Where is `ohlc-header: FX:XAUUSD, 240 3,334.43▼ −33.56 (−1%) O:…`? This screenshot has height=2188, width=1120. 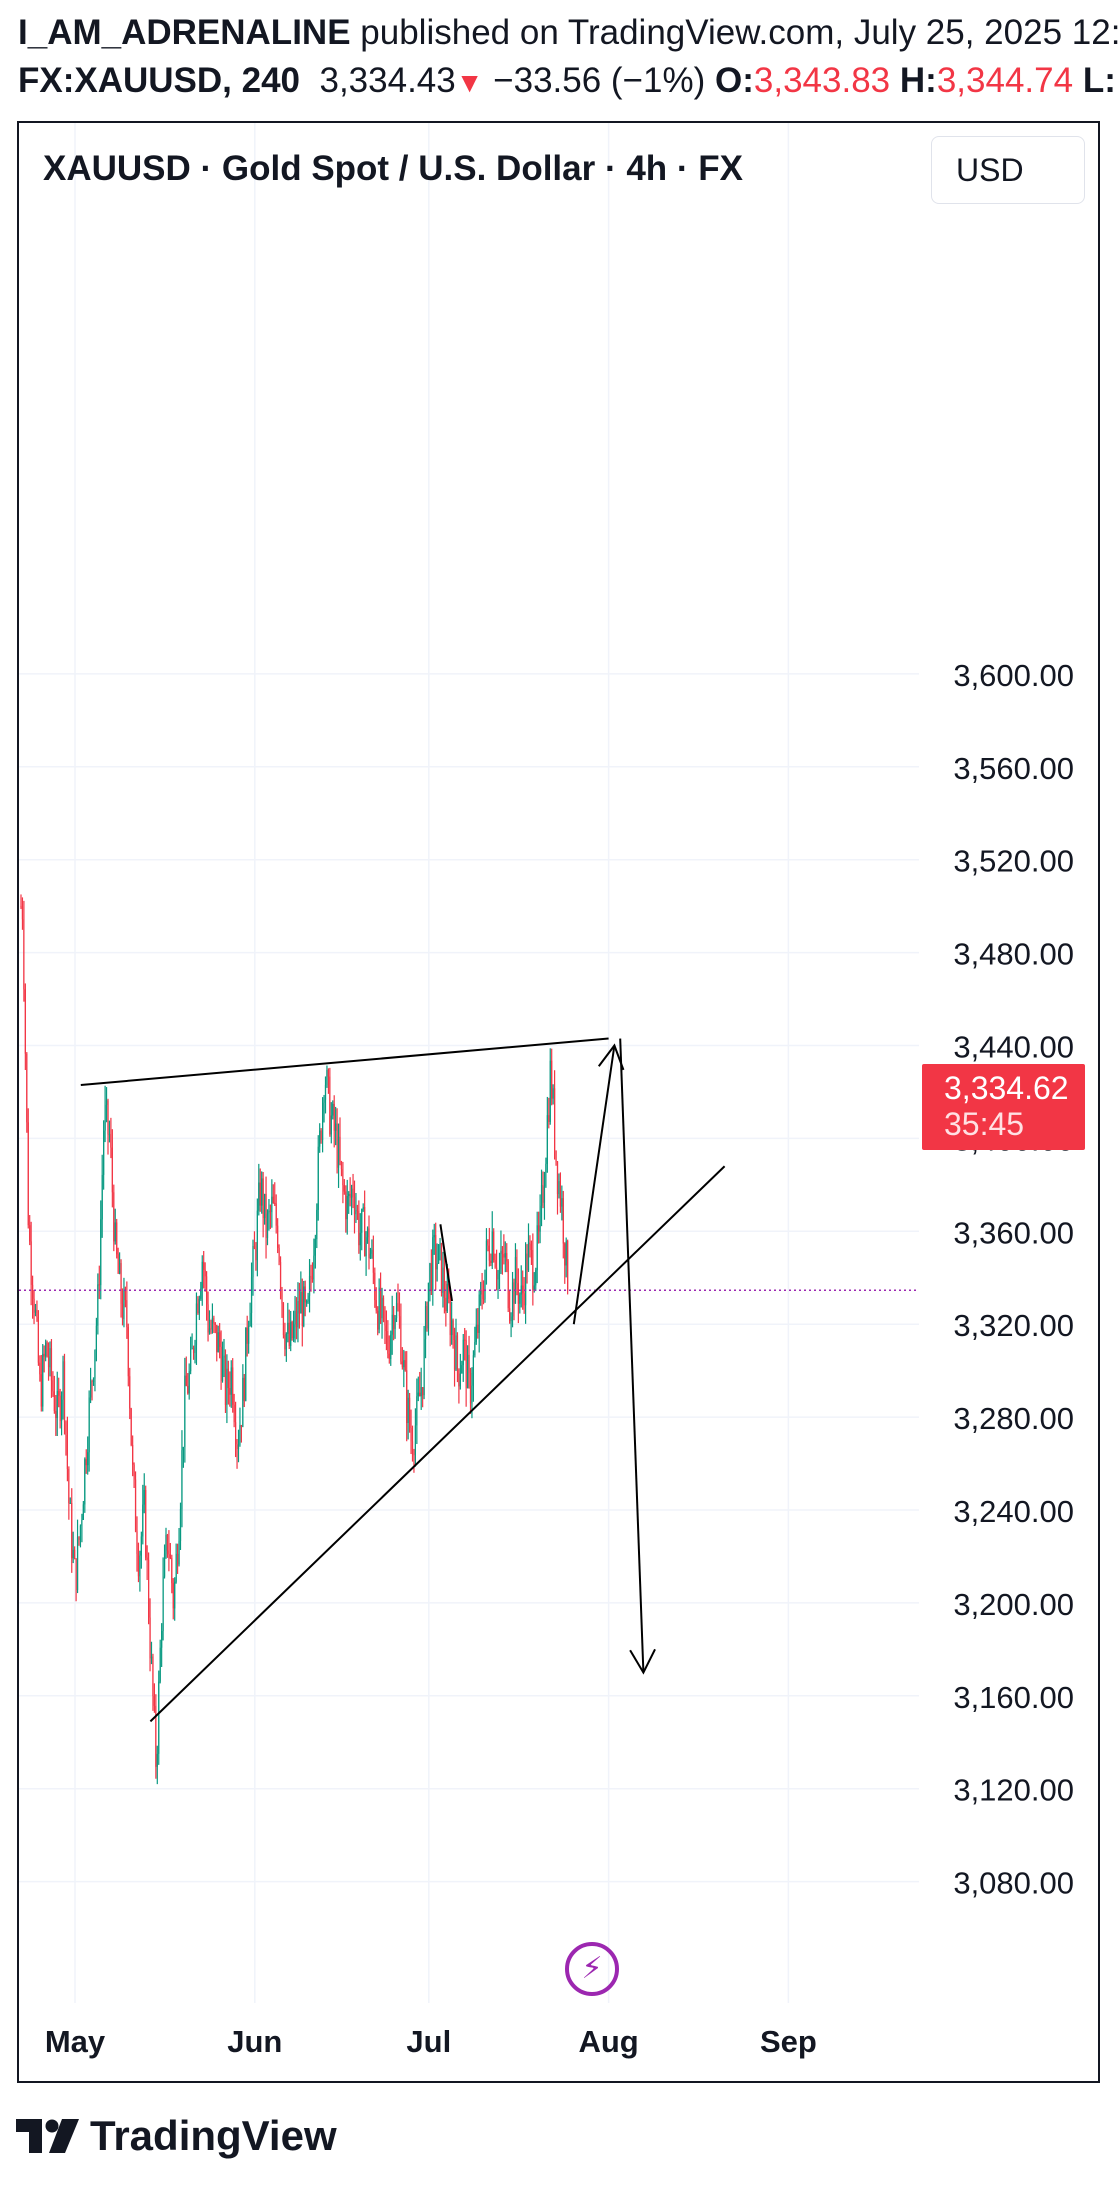 ohlc-header: FX:XAUUSD, 240 3,334.43▼ −33.56 (−1%) O:… is located at coordinates (567, 82).